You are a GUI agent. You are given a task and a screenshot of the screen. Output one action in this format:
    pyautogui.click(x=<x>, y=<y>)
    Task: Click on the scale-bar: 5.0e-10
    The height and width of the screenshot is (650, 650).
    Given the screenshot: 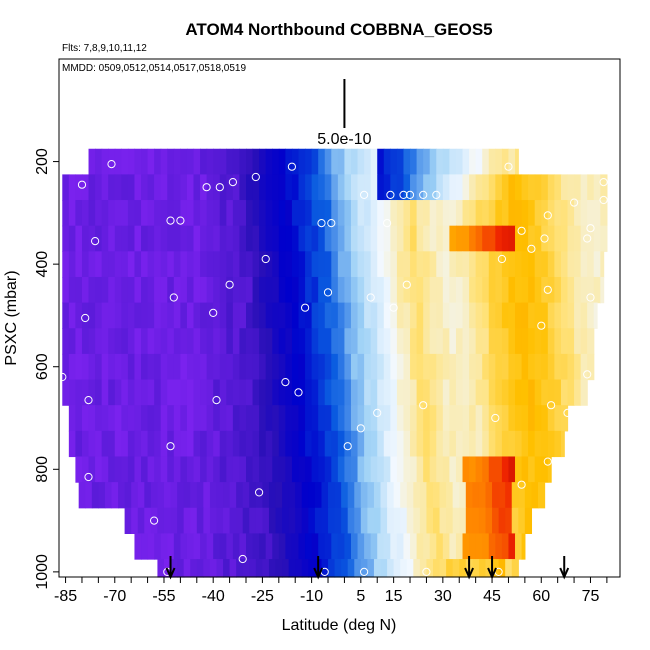 What is the action you would take?
    pyautogui.click(x=344, y=113)
    